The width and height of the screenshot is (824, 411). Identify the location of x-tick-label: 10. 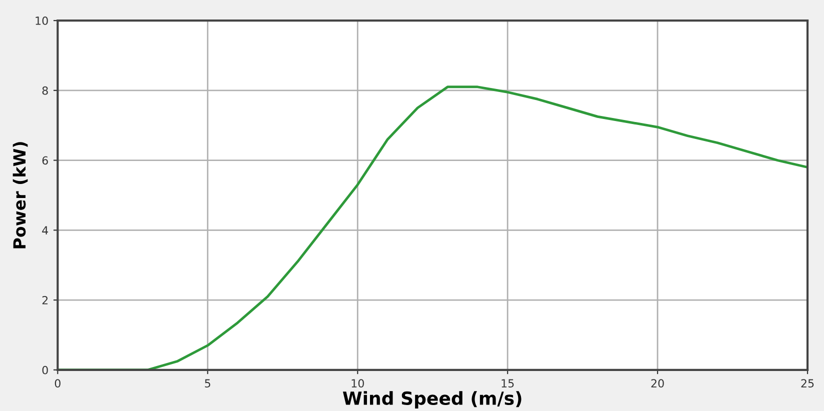
(358, 383).